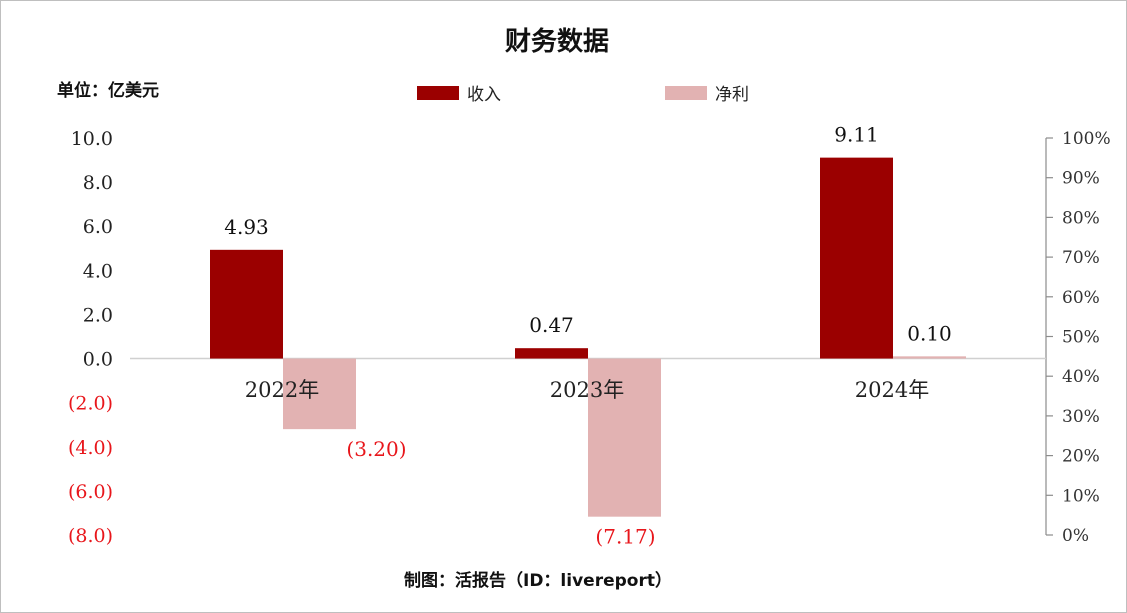 The width and height of the screenshot is (1127, 613). Describe the element at coordinates (376, 449) in the screenshot. I see `data-label: (3.20)` at that location.